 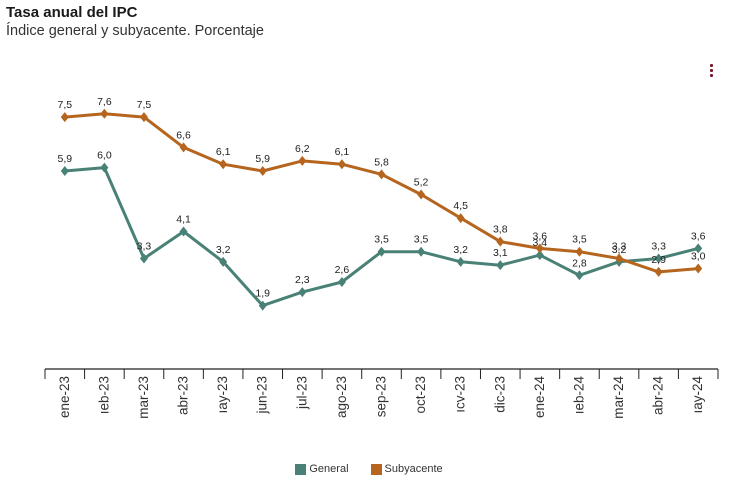 What do you see at coordinates (698, 257) in the screenshot?
I see `data-label: 3,0` at bounding box center [698, 257].